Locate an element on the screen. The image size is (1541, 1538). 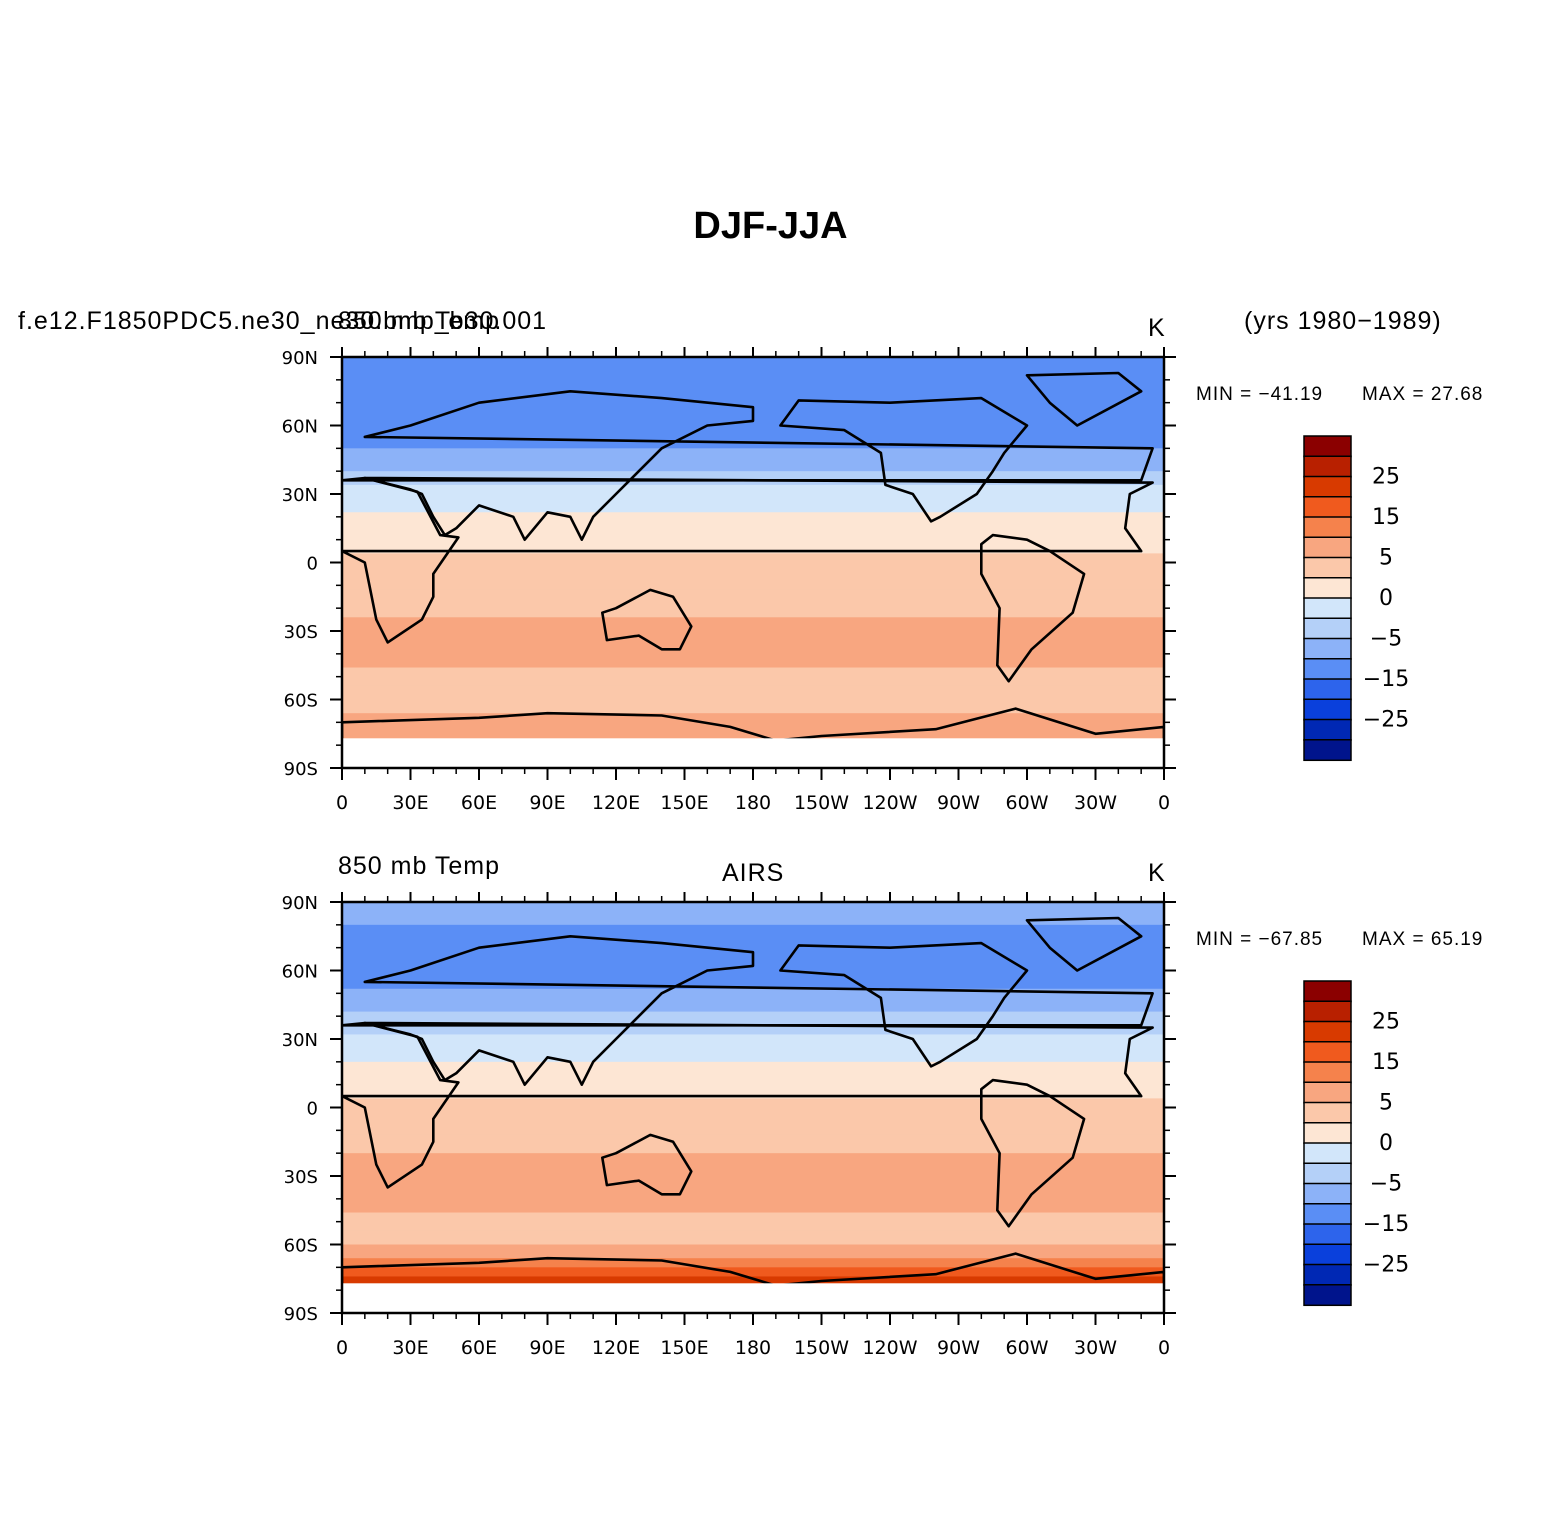
y-tick-label: 0 is located at coordinates (312, 564).